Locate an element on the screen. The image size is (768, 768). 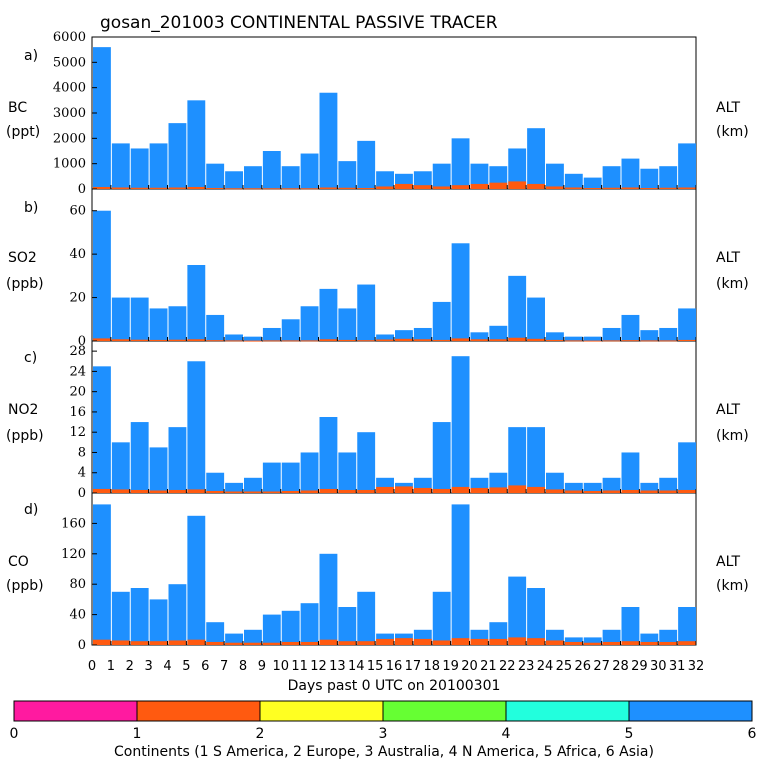
x-tick-label-2: 2 is located at coordinates (130, 666).